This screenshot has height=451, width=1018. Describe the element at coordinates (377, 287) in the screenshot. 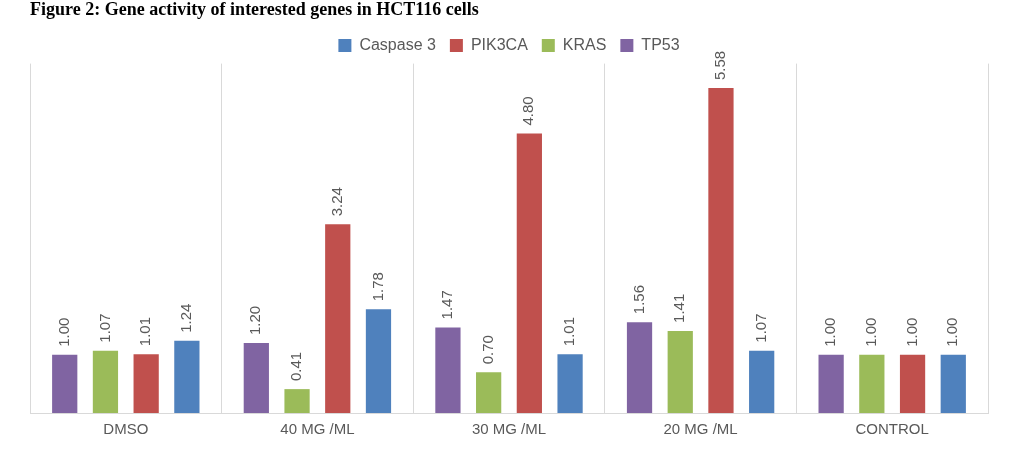

I see `data-label: 1.78` at that location.